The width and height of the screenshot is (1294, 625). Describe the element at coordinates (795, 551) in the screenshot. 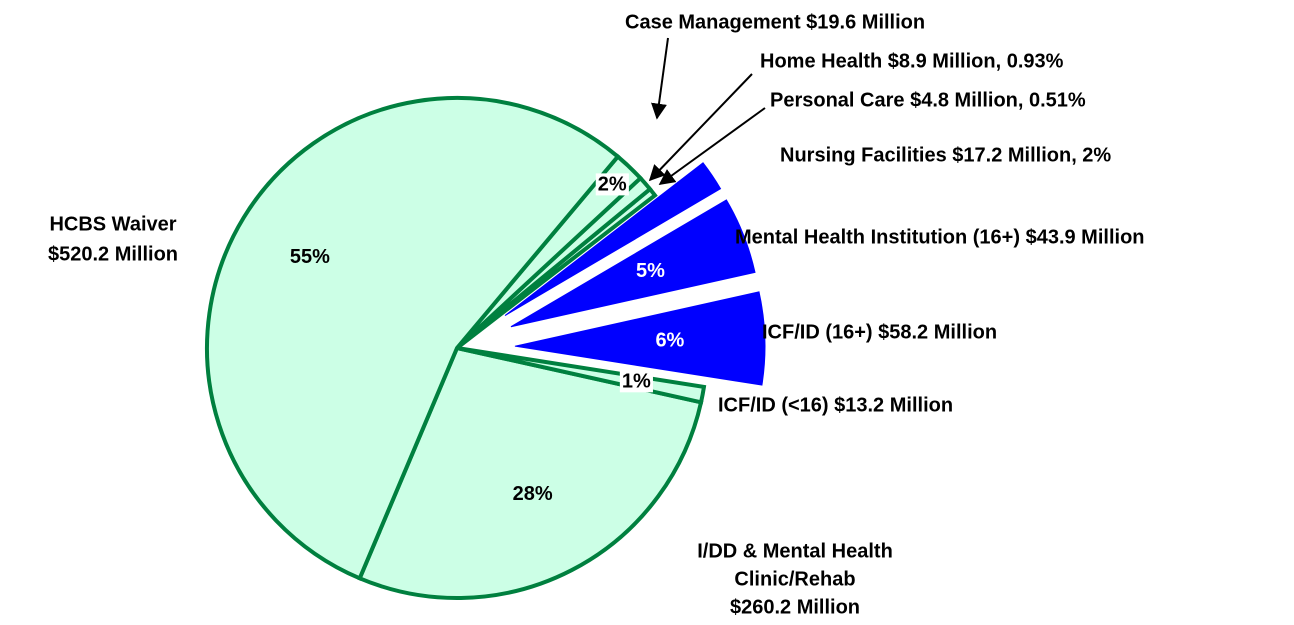

I see `category-label: I/DD & Mental Health` at that location.